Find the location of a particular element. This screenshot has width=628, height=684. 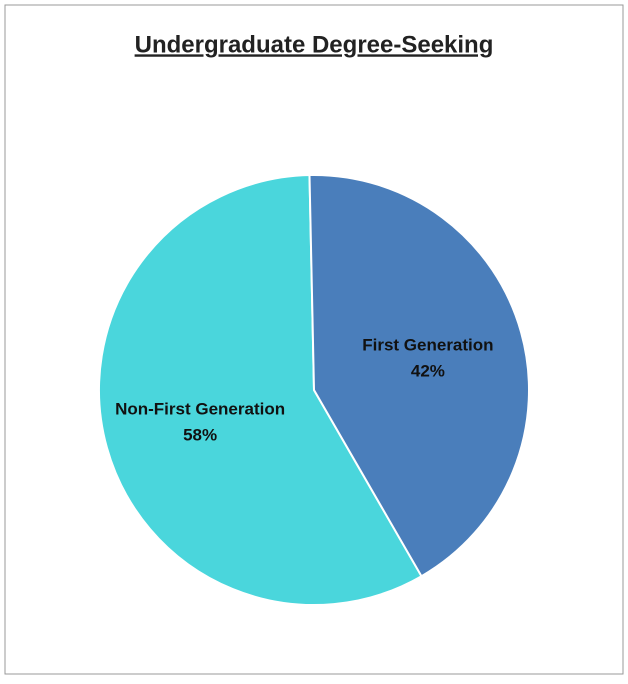

slice-label: Non-First Generation is located at coordinates (200, 408).